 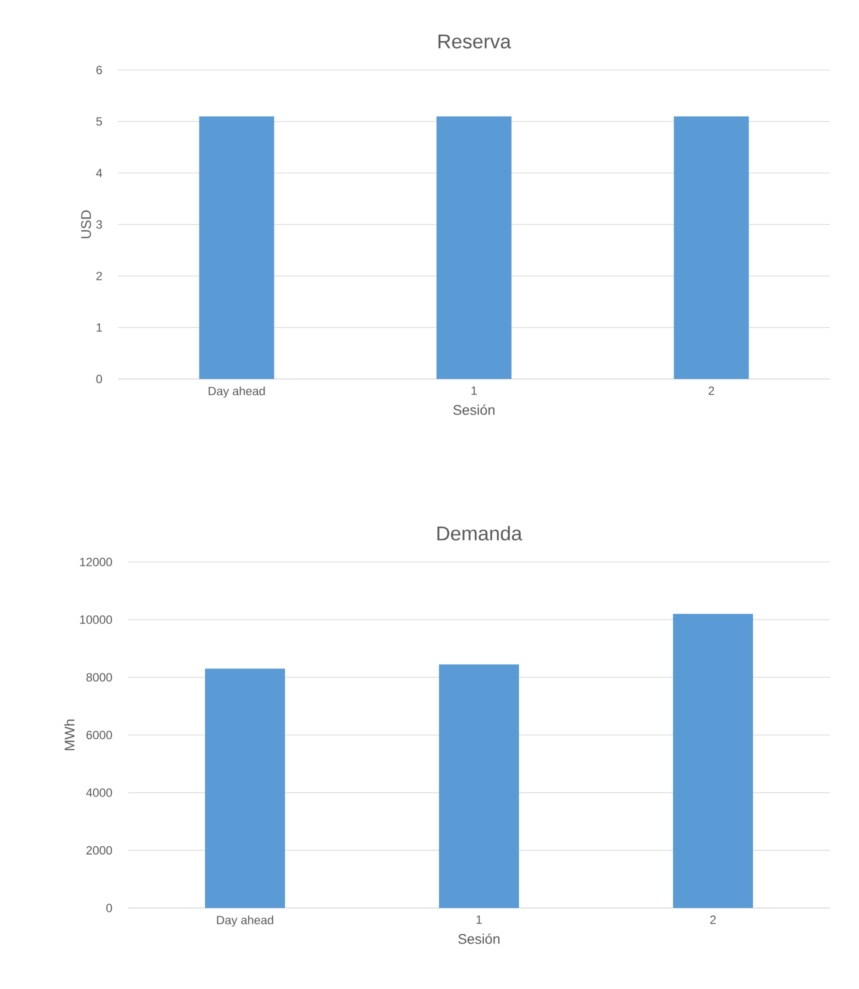 What do you see at coordinates (99, 850) in the screenshot?
I see `y-tick-label: 2000` at bounding box center [99, 850].